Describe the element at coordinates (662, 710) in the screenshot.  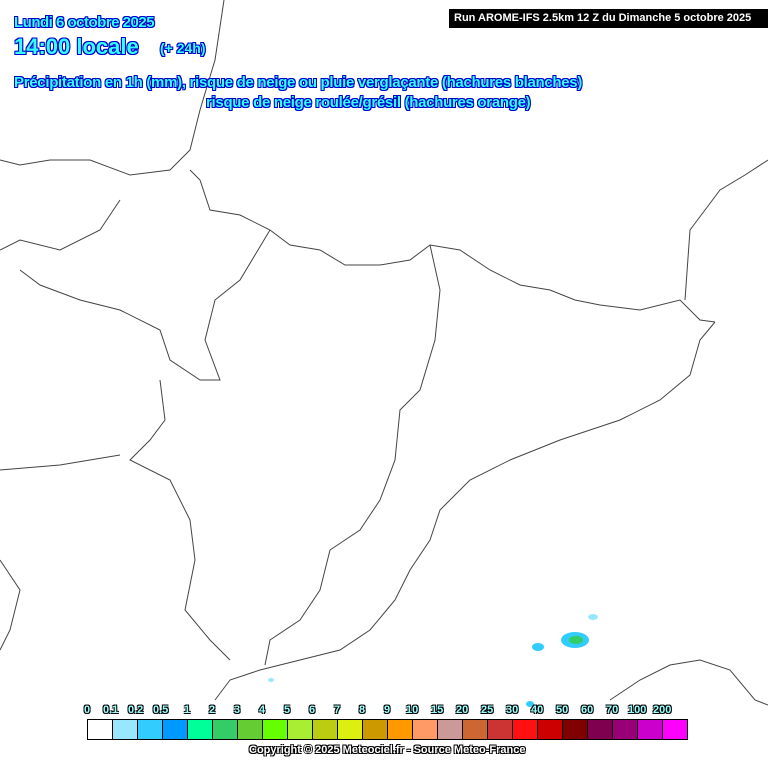
I see `legend-label: 200` at that location.